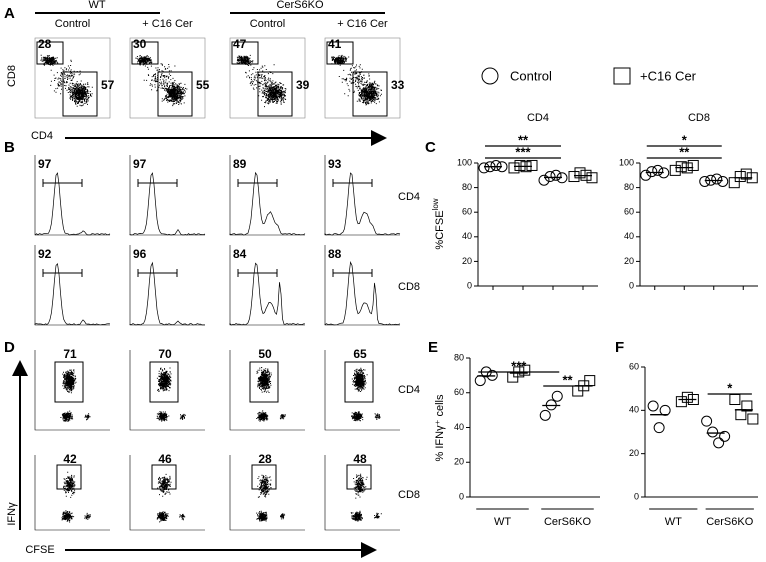 The height and width of the screenshot is (562, 766). I want to click on y-tick-label: 60, so click(629, 212).